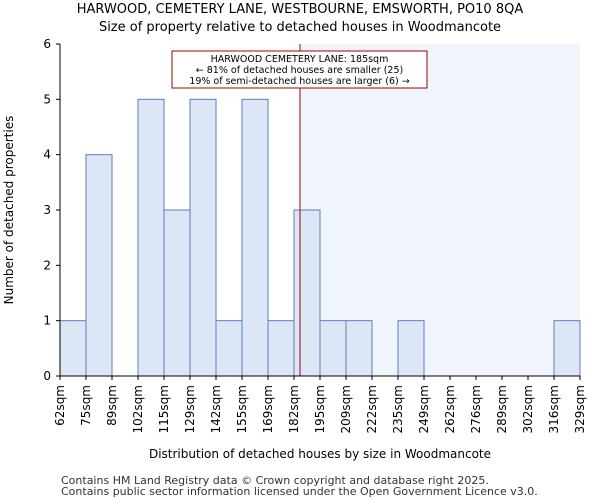  What do you see at coordinates (528, 409) in the screenshot?
I see `x-tick-label: 302sqm` at bounding box center [528, 409].